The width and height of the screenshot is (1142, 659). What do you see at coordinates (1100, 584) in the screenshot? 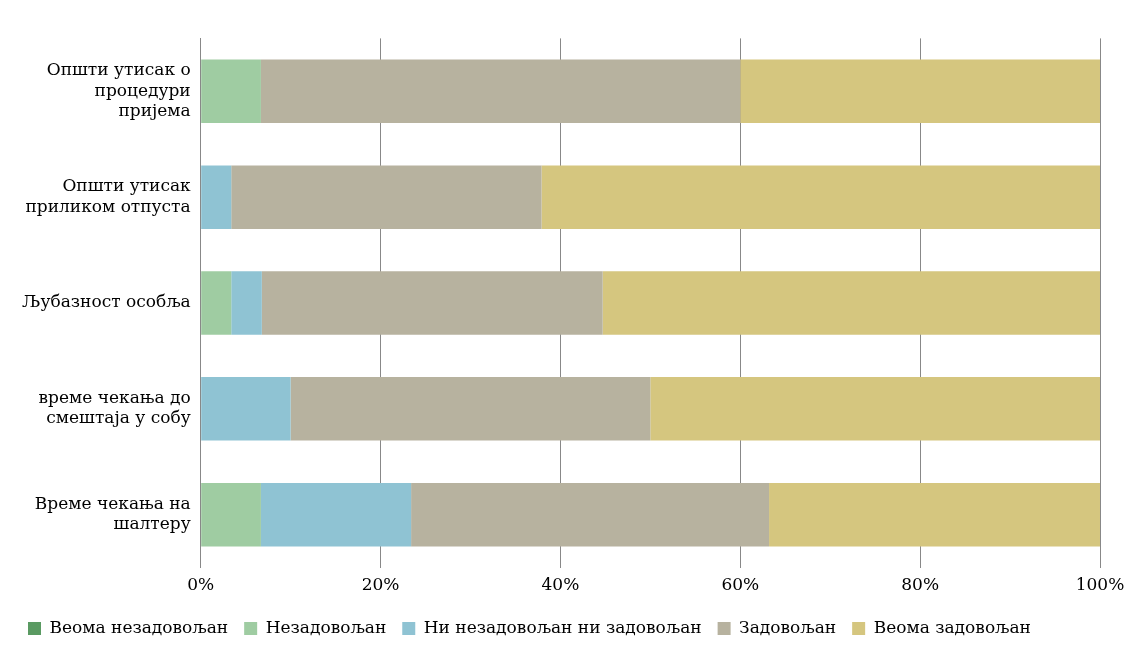
I see `x-tick-label: 100%` at bounding box center [1100, 584].